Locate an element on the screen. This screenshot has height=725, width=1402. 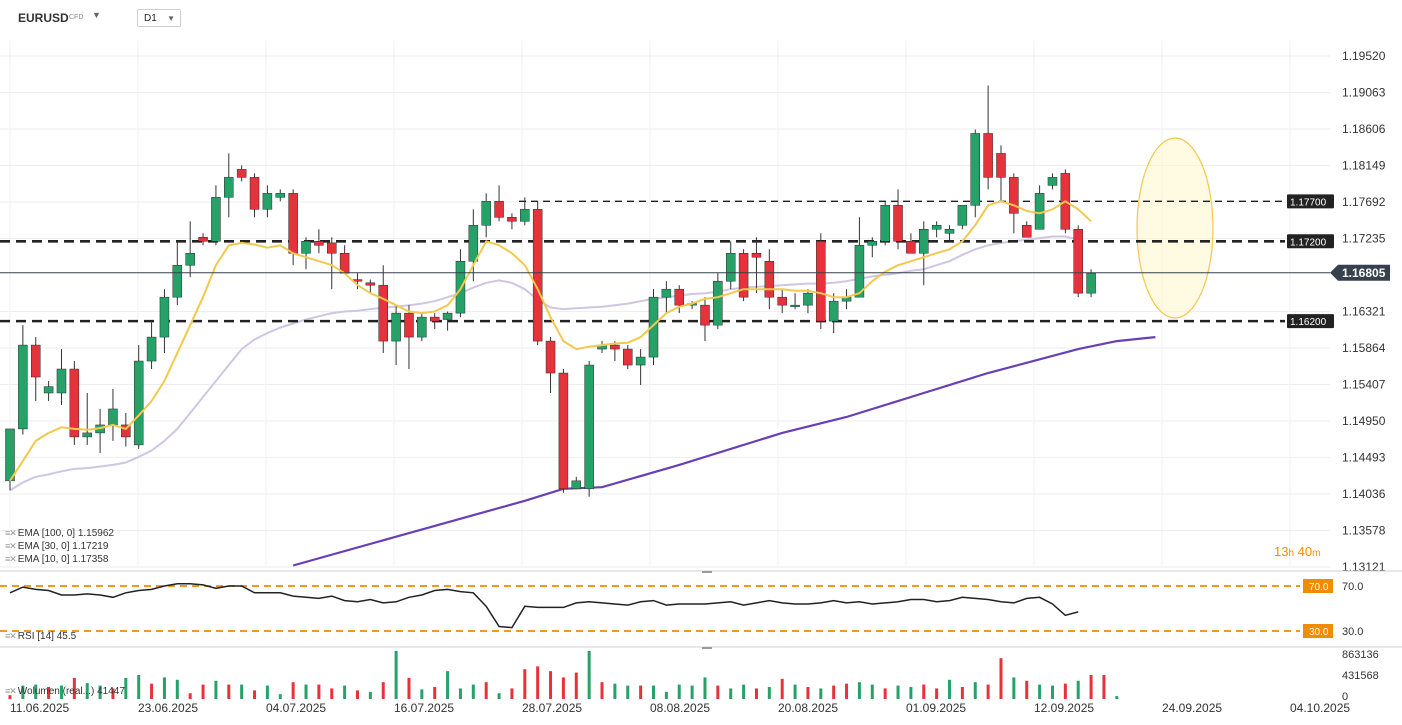
legend-ema100: ≡✕ EMA [100, 0] 1.15962 is located at coordinates (59, 533).